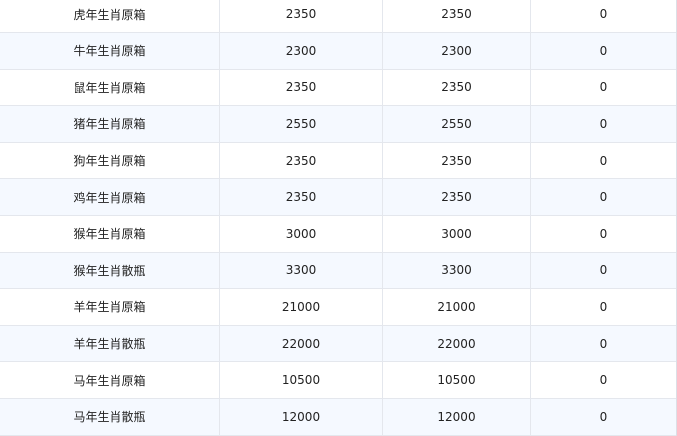  Describe the element at coordinates (457, 124) in the screenshot. I see `value-cell-b: 2550` at that location.